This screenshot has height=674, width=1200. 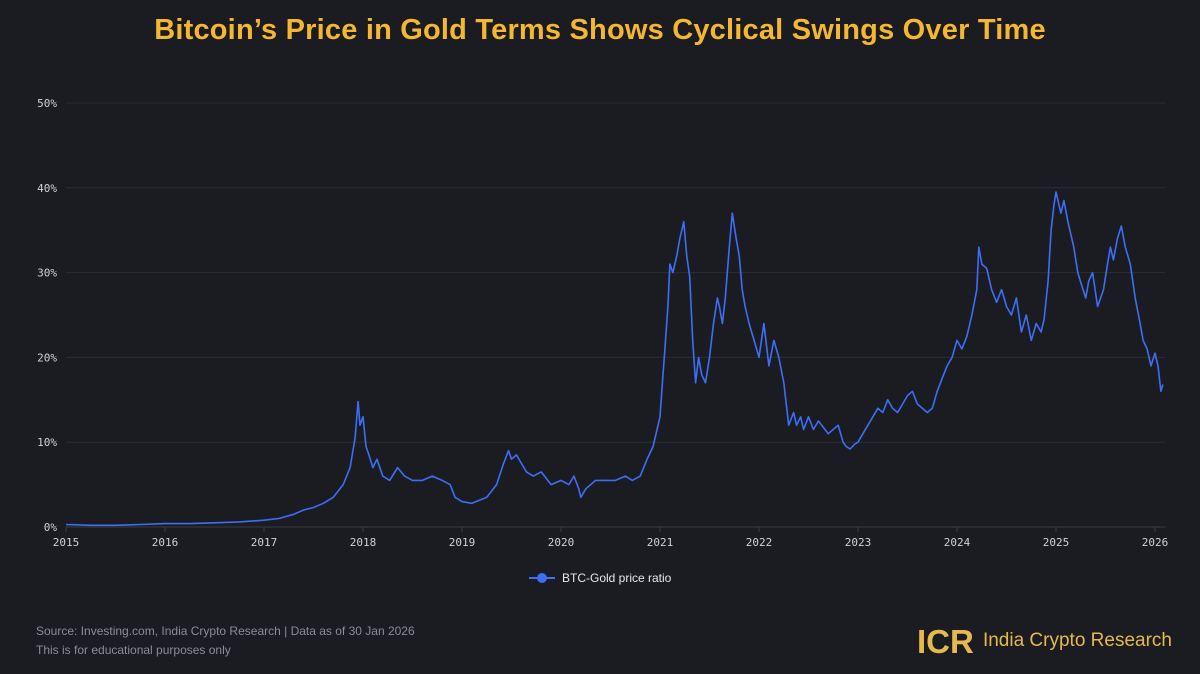 I want to click on x-tick-label: 2016, so click(x=165, y=542).